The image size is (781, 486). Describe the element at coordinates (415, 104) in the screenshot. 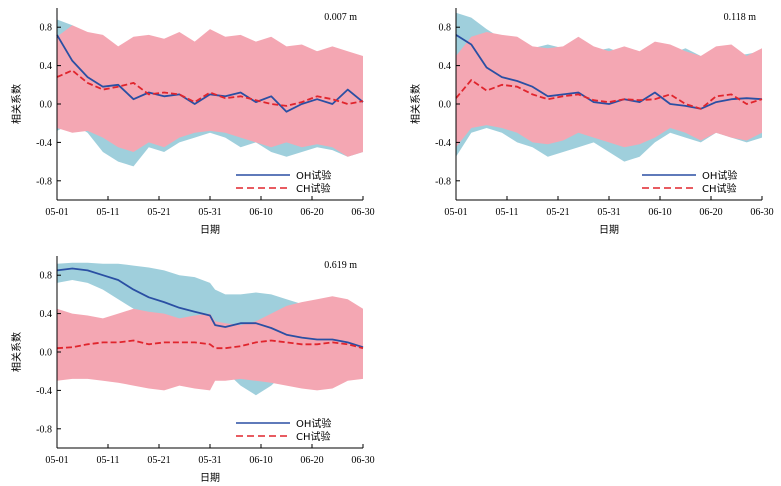

I see `panel-2-ylabel: 相关系数` at that location.